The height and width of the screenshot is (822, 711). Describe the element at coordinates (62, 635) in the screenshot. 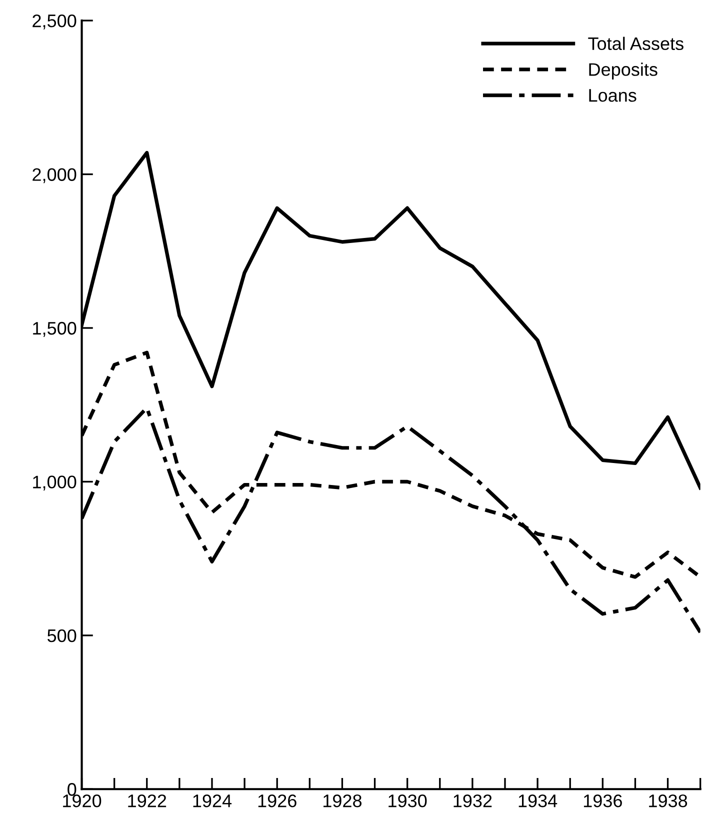

I see `y-tick-label: 500` at that location.